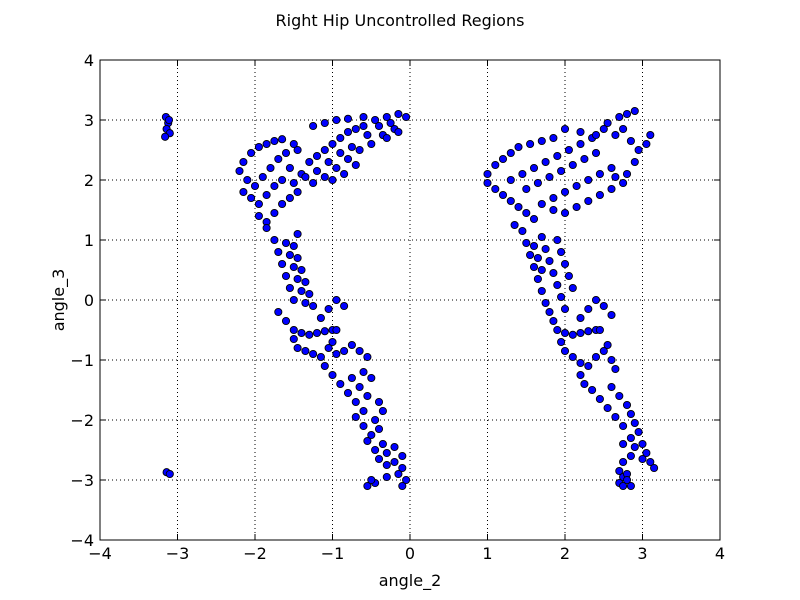  I want to click on x-tick-label: −3, so click(178, 553).